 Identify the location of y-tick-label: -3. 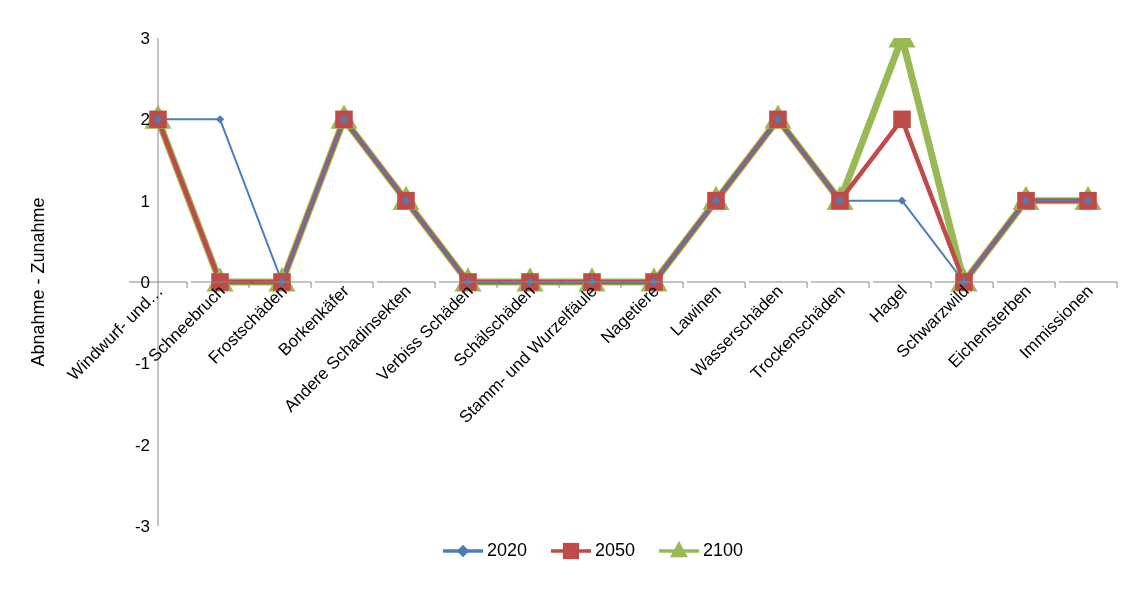
(142, 527).